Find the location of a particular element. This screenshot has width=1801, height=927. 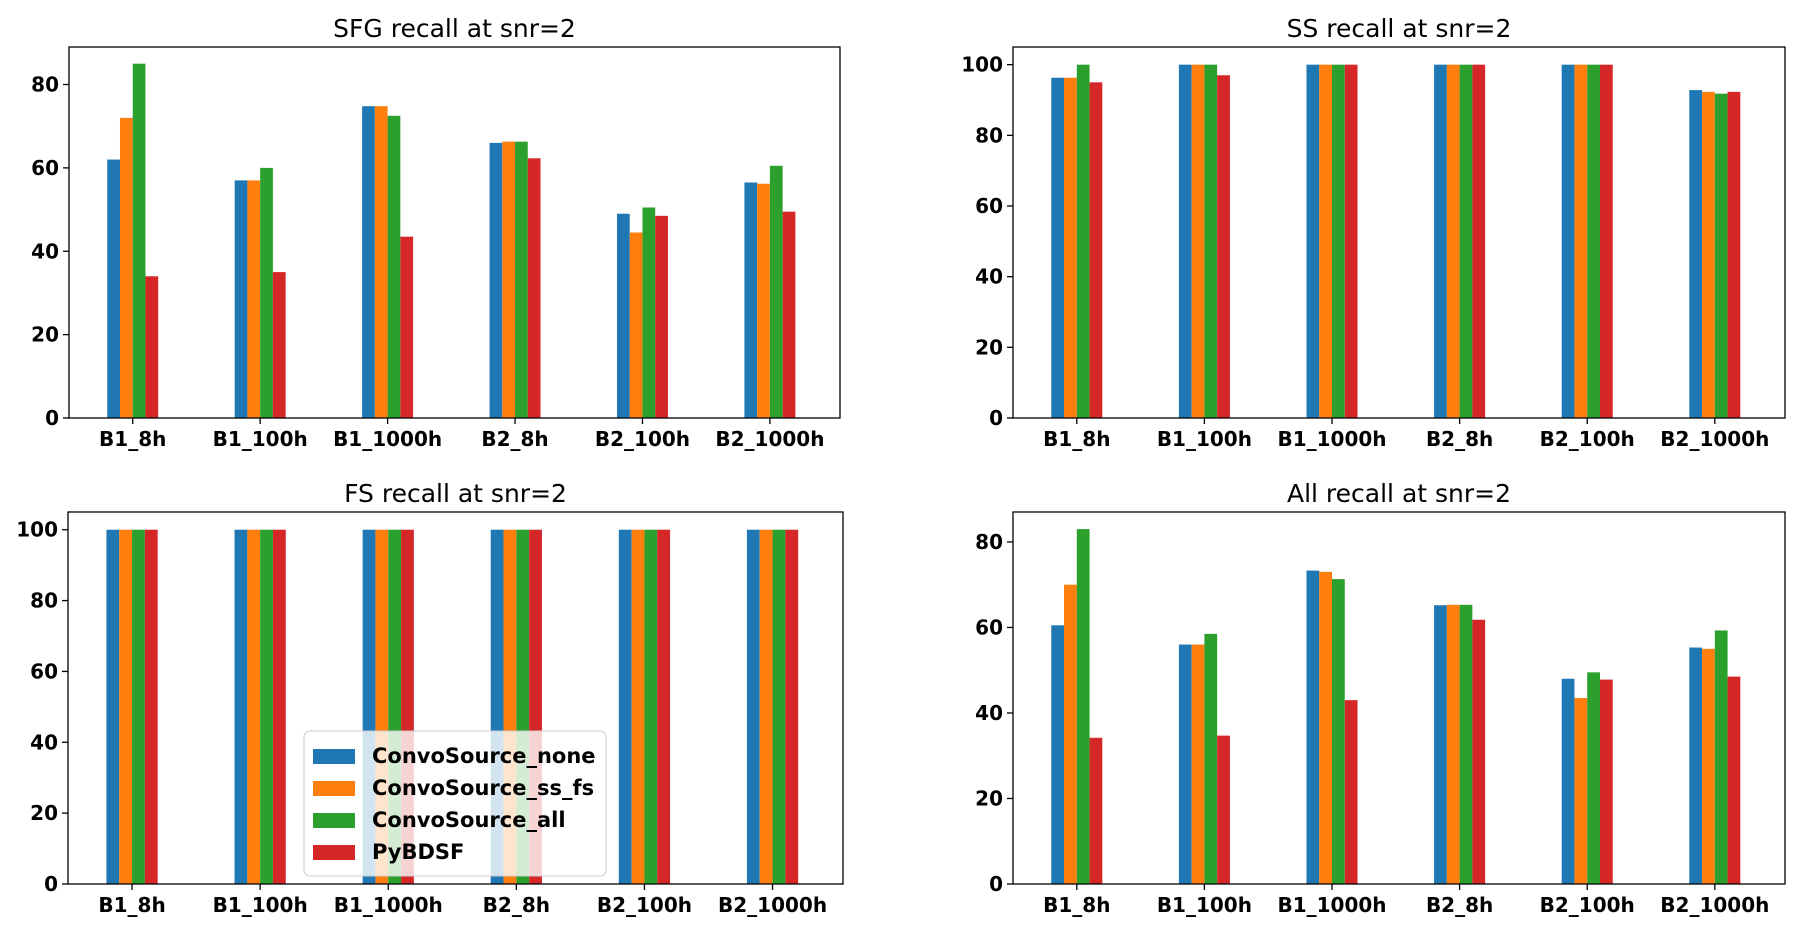

bar-PyBDSF-B1_1000h is located at coordinates (1351, 792).